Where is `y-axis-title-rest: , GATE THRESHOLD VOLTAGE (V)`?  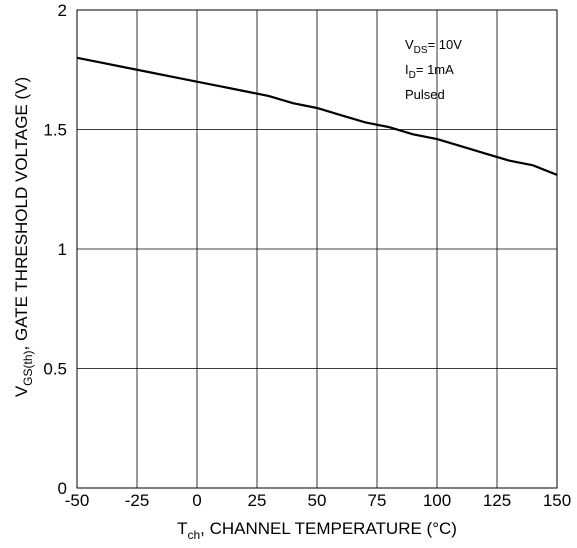 y-axis-title-rest: , GATE THRESHOLD VOLTAGE (V) is located at coordinates (21, 214).